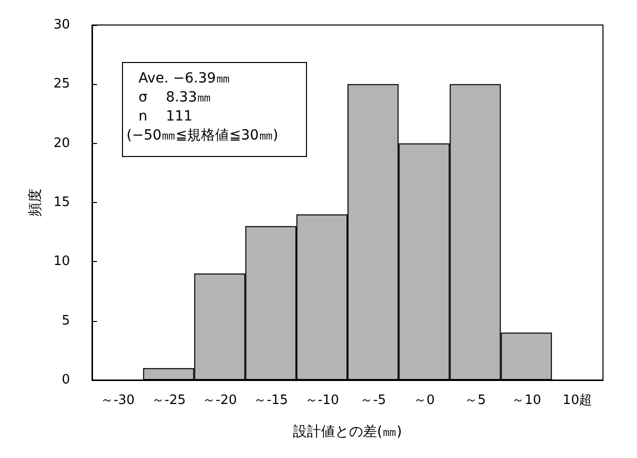 This screenshot has width=637, height=458. I want to click on x-tick-label: ～10, so click(527, 400).